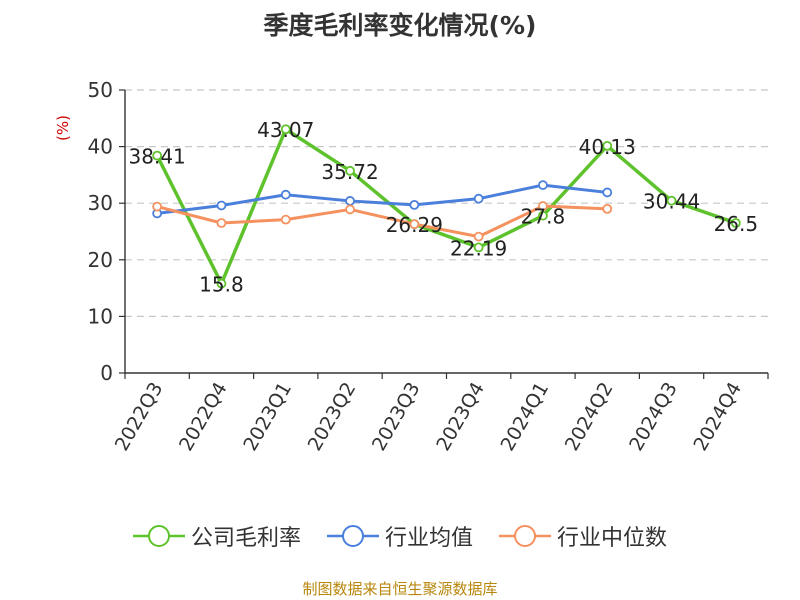  What do you see at coordinates (653, 417) in the screenshot?
I see `x-tick-label: 2024Q3` at bounding box center [653, 417].